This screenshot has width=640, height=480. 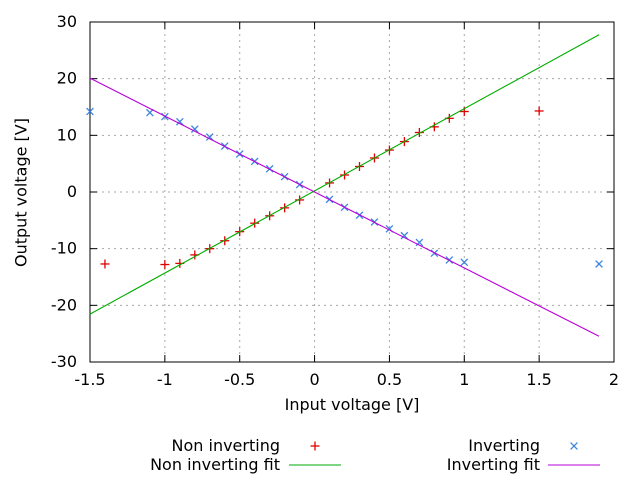 I want to click on legend-sample-cross, so click(x=574, y=446).